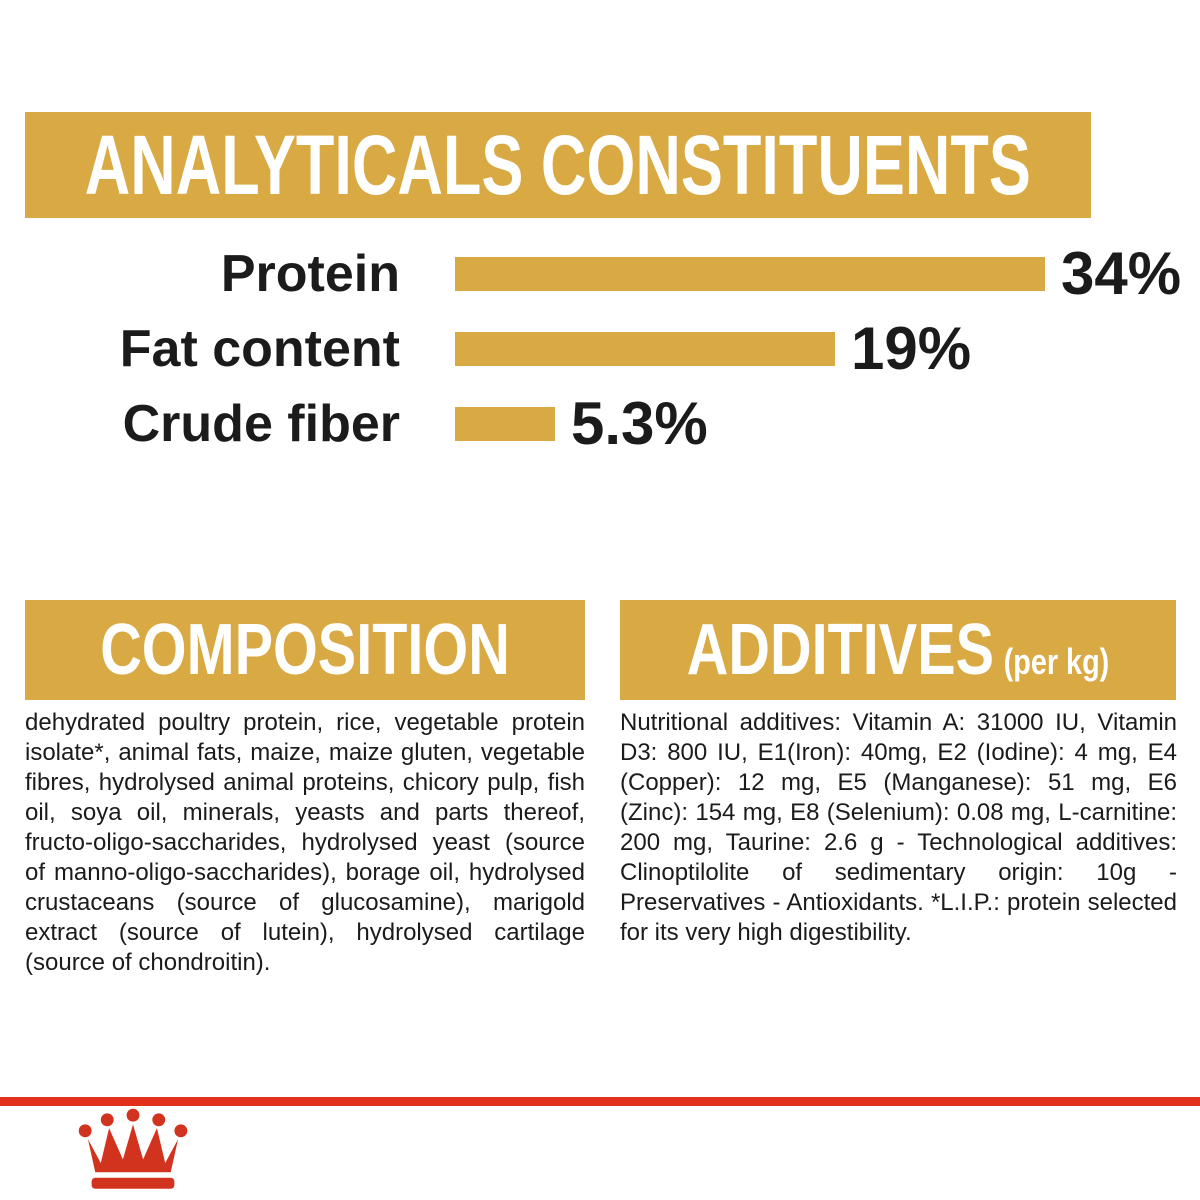 This screenshot has height=1200, width=1200. Describe the element at coordinates (645, 348) in the screenshot. I see `fat-content-bar` at that location.